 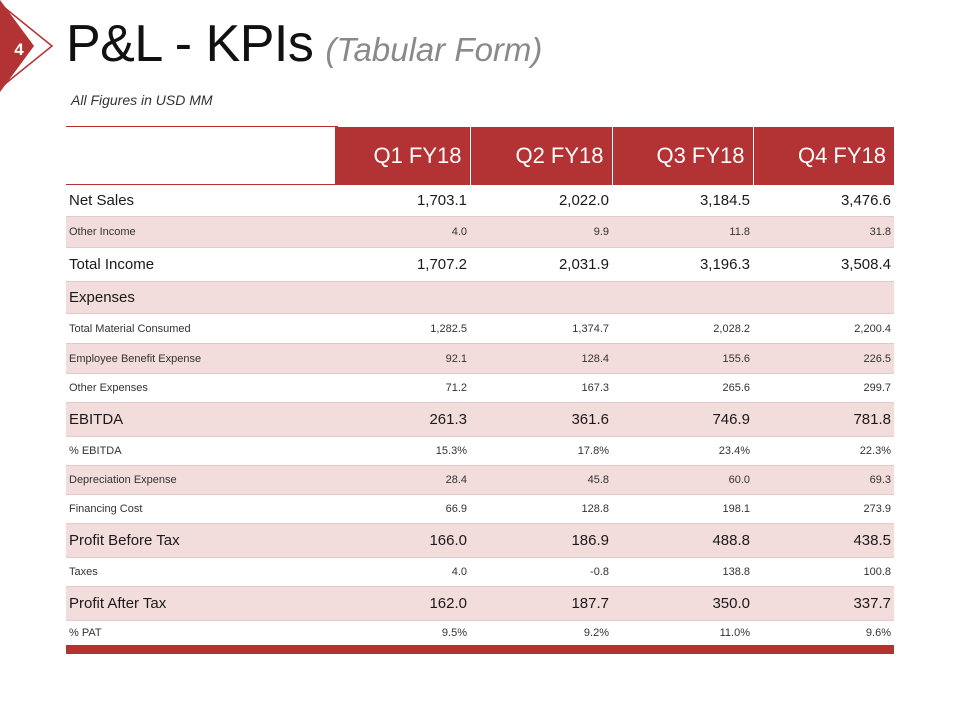 I want to click on table-row: % PAT 9.5% 9.2% 11.0% 9.6%, so click(x=480, y=635).